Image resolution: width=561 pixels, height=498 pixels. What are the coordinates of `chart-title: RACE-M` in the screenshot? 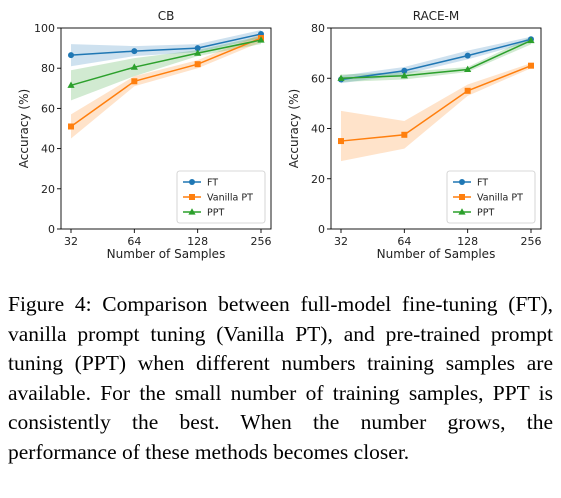 It's located at (436, 16).